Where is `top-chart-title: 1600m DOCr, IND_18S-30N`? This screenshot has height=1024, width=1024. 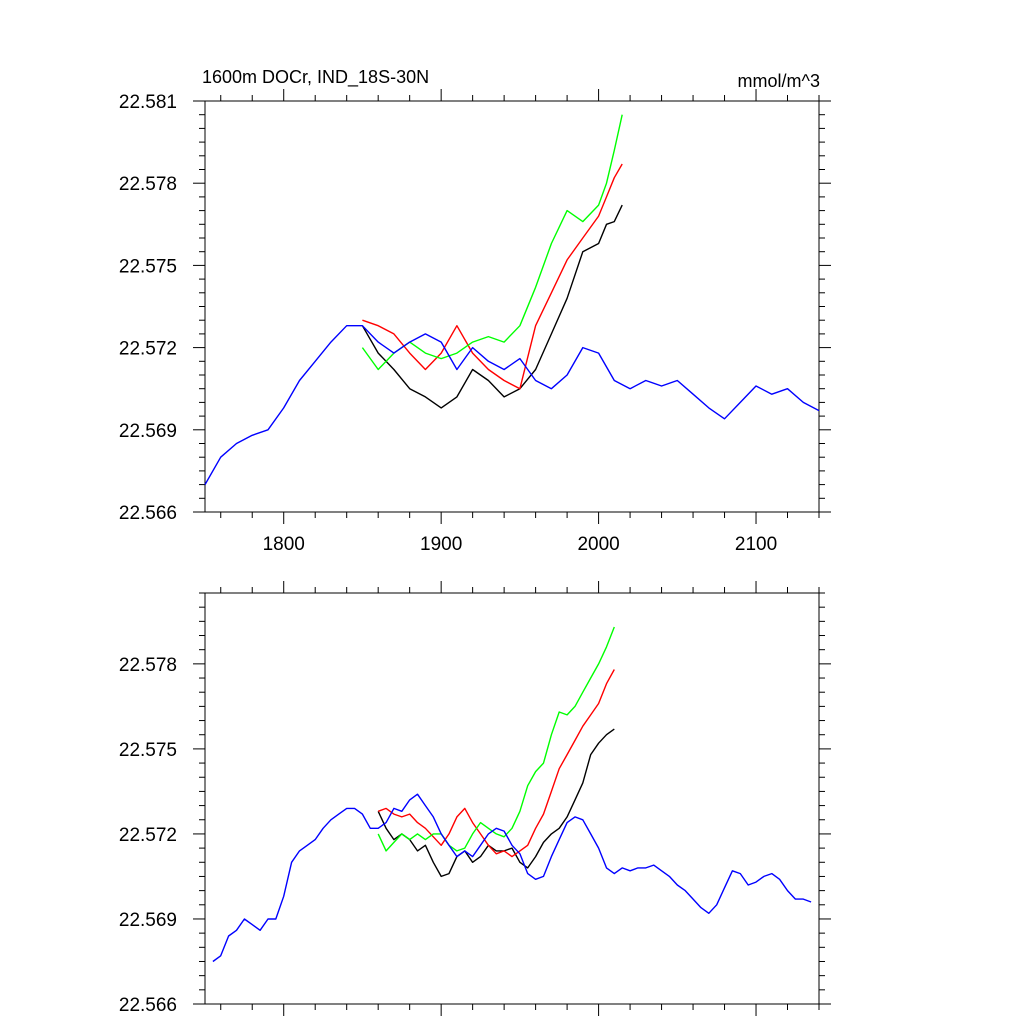 top-chart-title: 1600m DOCr, IND_18S-30N is located at coordinates (315, 77).